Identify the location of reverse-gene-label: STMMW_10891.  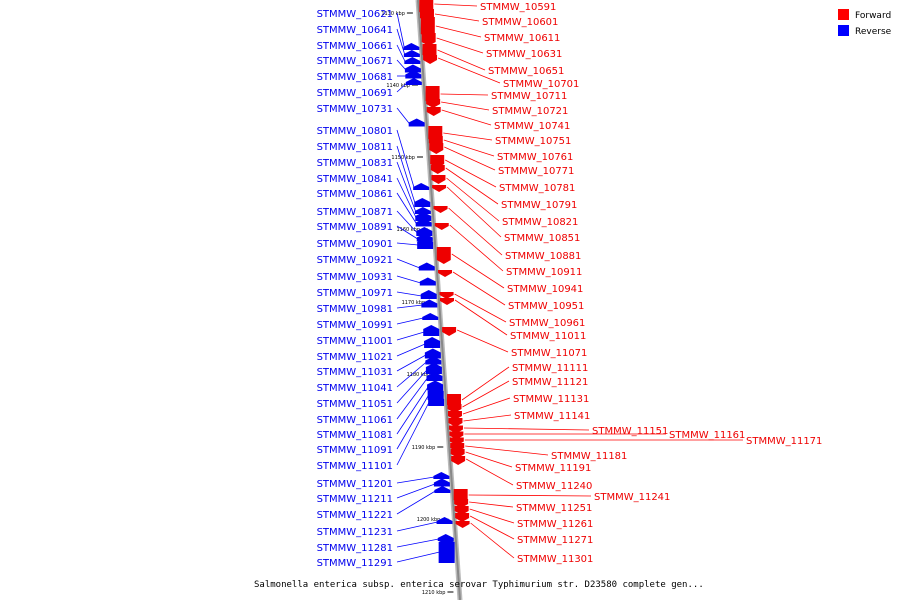
(355, 227).